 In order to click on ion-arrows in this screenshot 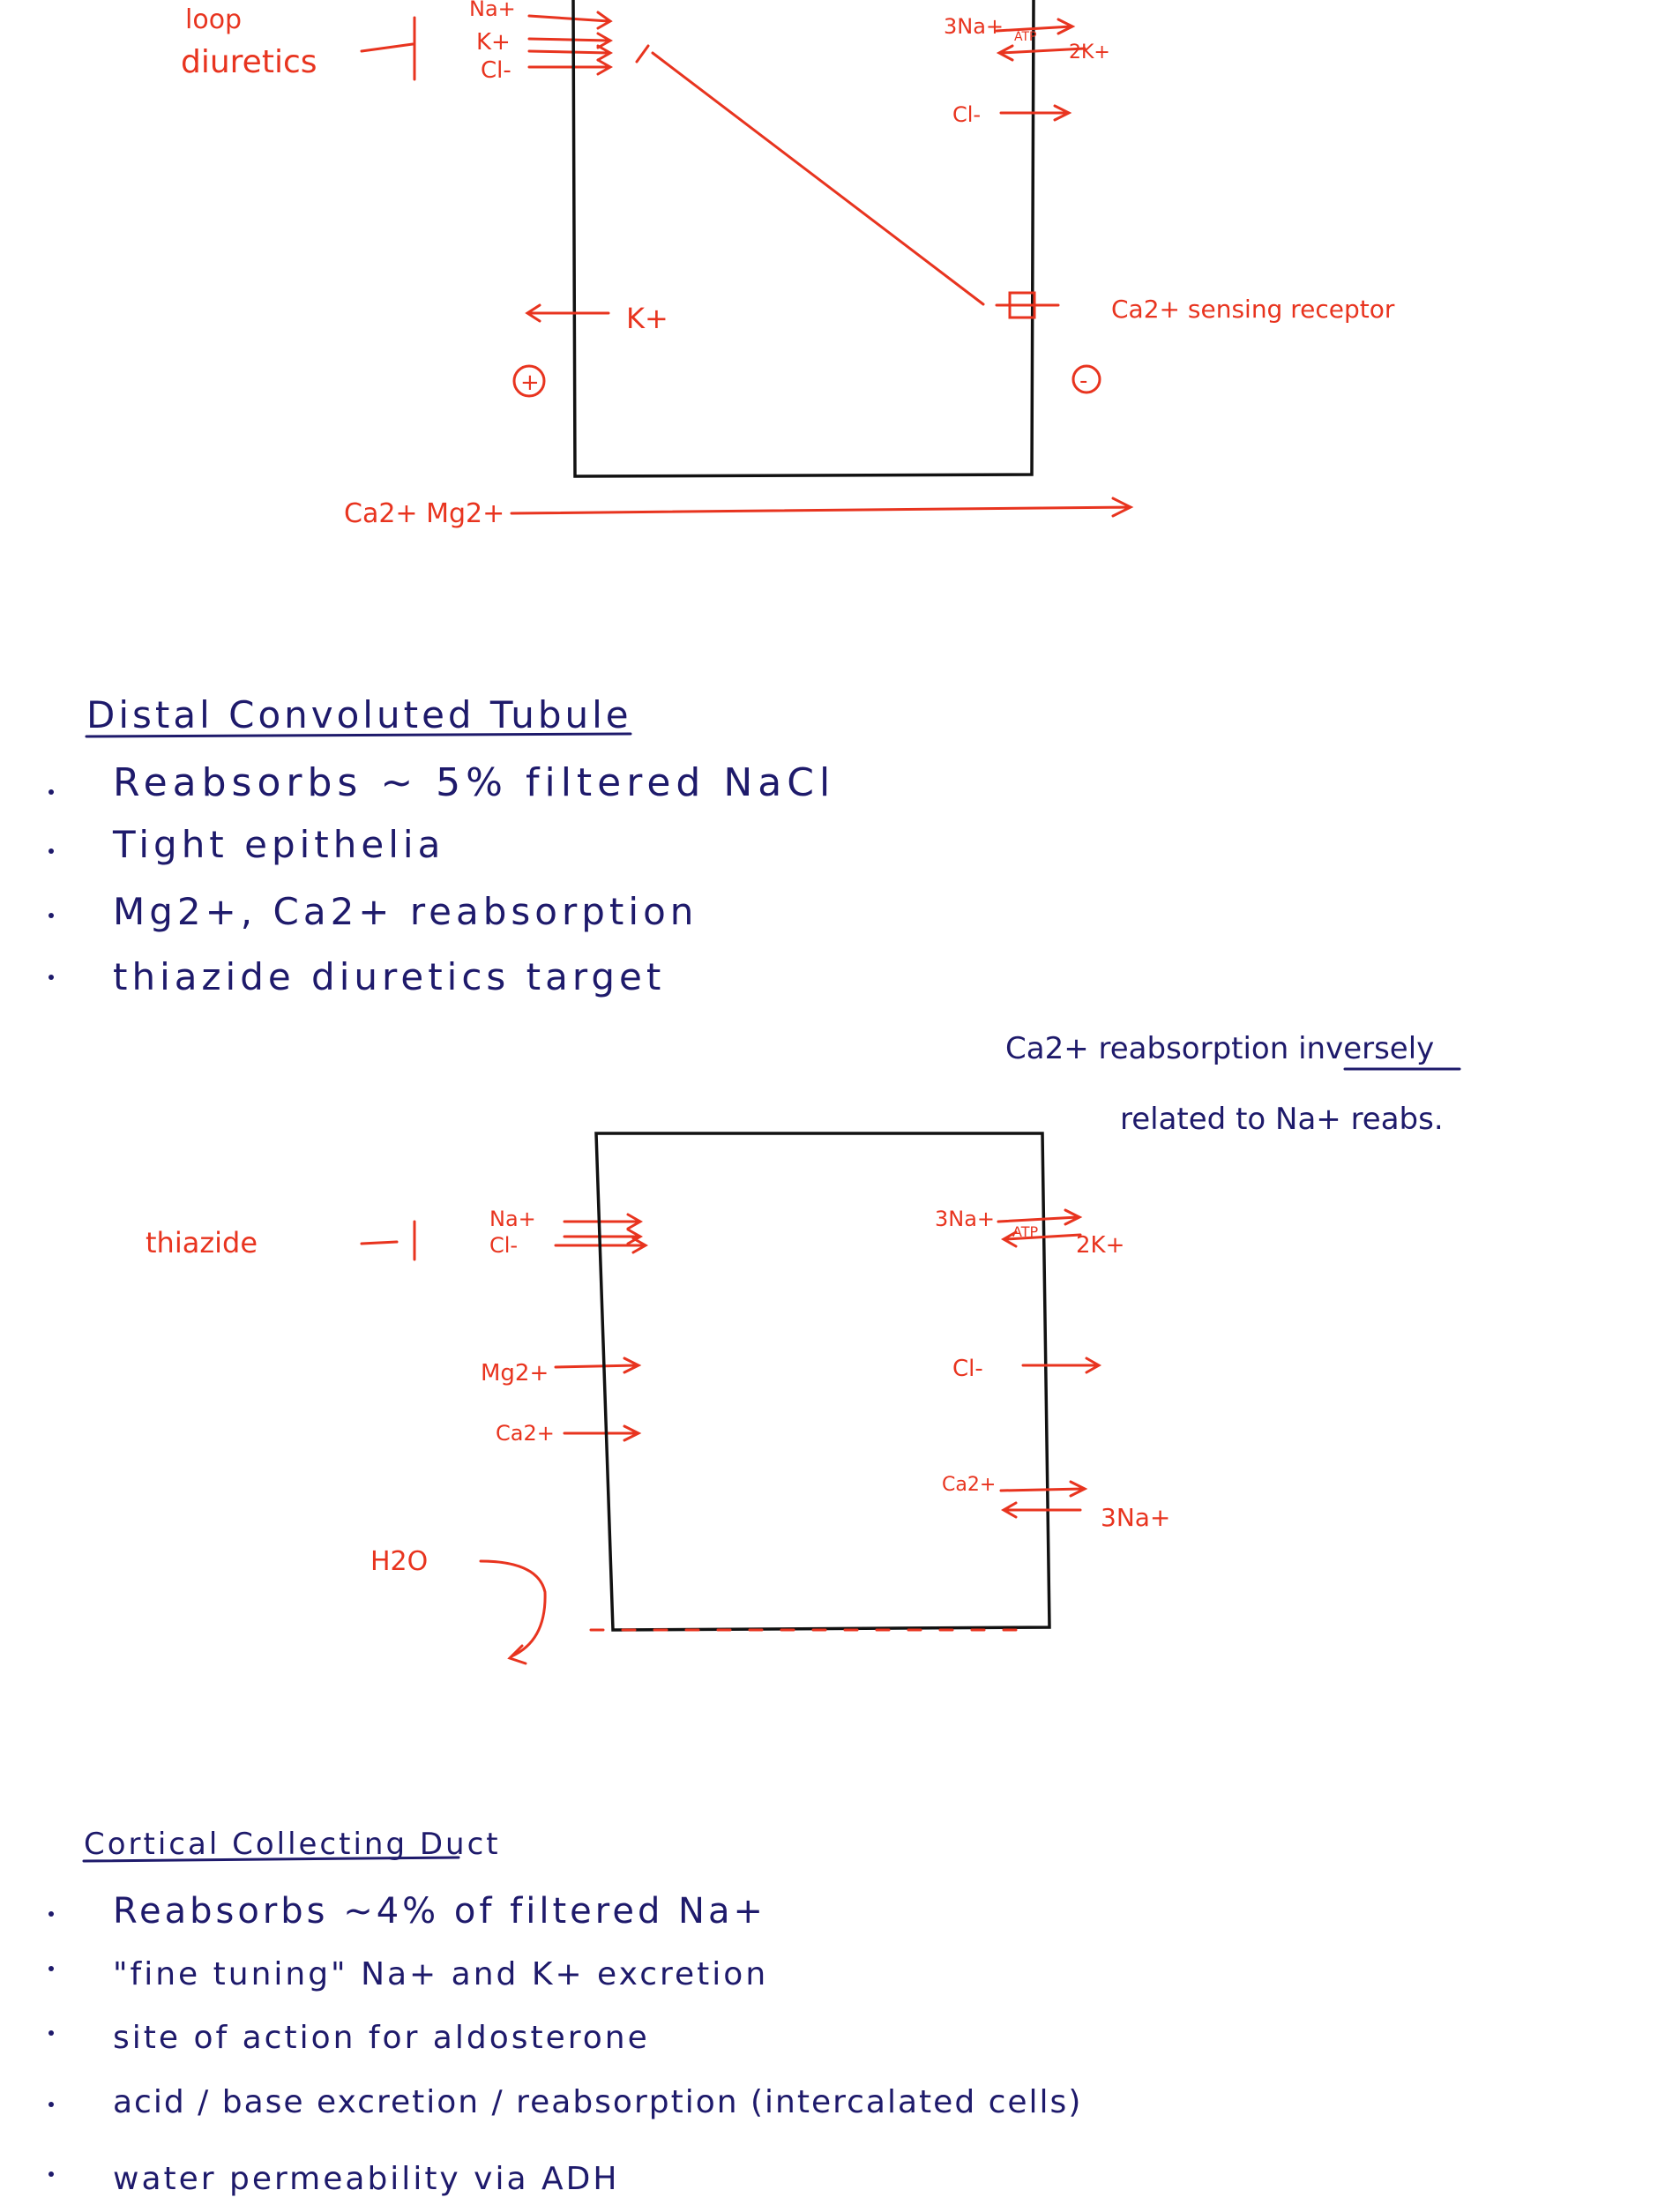, I will do `click(570, 43)`.